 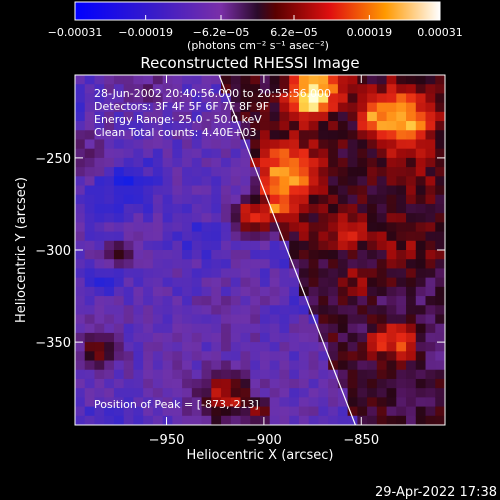 What do you see at coordinates (181, 106) in the screenshot?
I see `annotation-line: Detectors: 3F 4F 5F 6F 7F 8F 9F` at bounding box center [181, 106].